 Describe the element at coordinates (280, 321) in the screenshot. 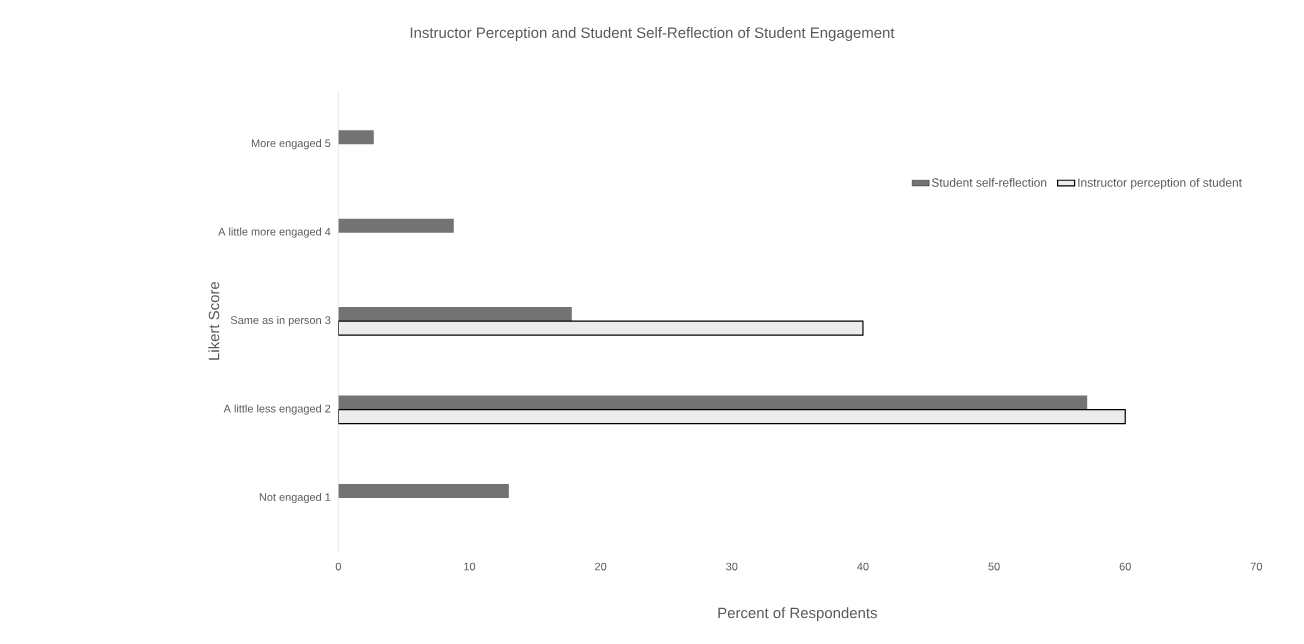

I see `y-tick-label: Same as in person 3` at that location.